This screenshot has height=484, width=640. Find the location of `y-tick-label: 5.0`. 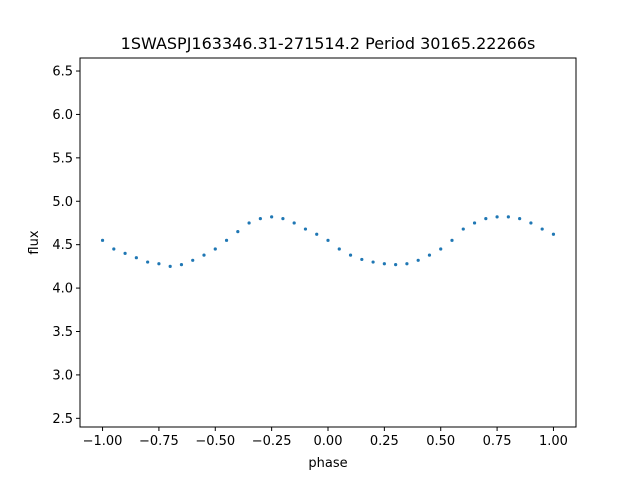

y-tick-label: 5.0 is located at coordinates (62, 202).